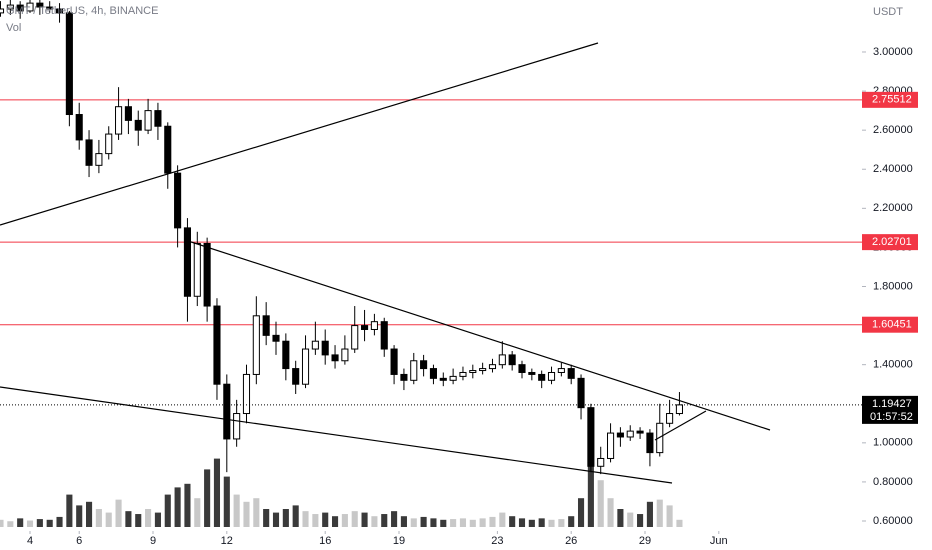 The image size is (932, 550). I want to click on price-label: 1.60451, so click(892, 325).